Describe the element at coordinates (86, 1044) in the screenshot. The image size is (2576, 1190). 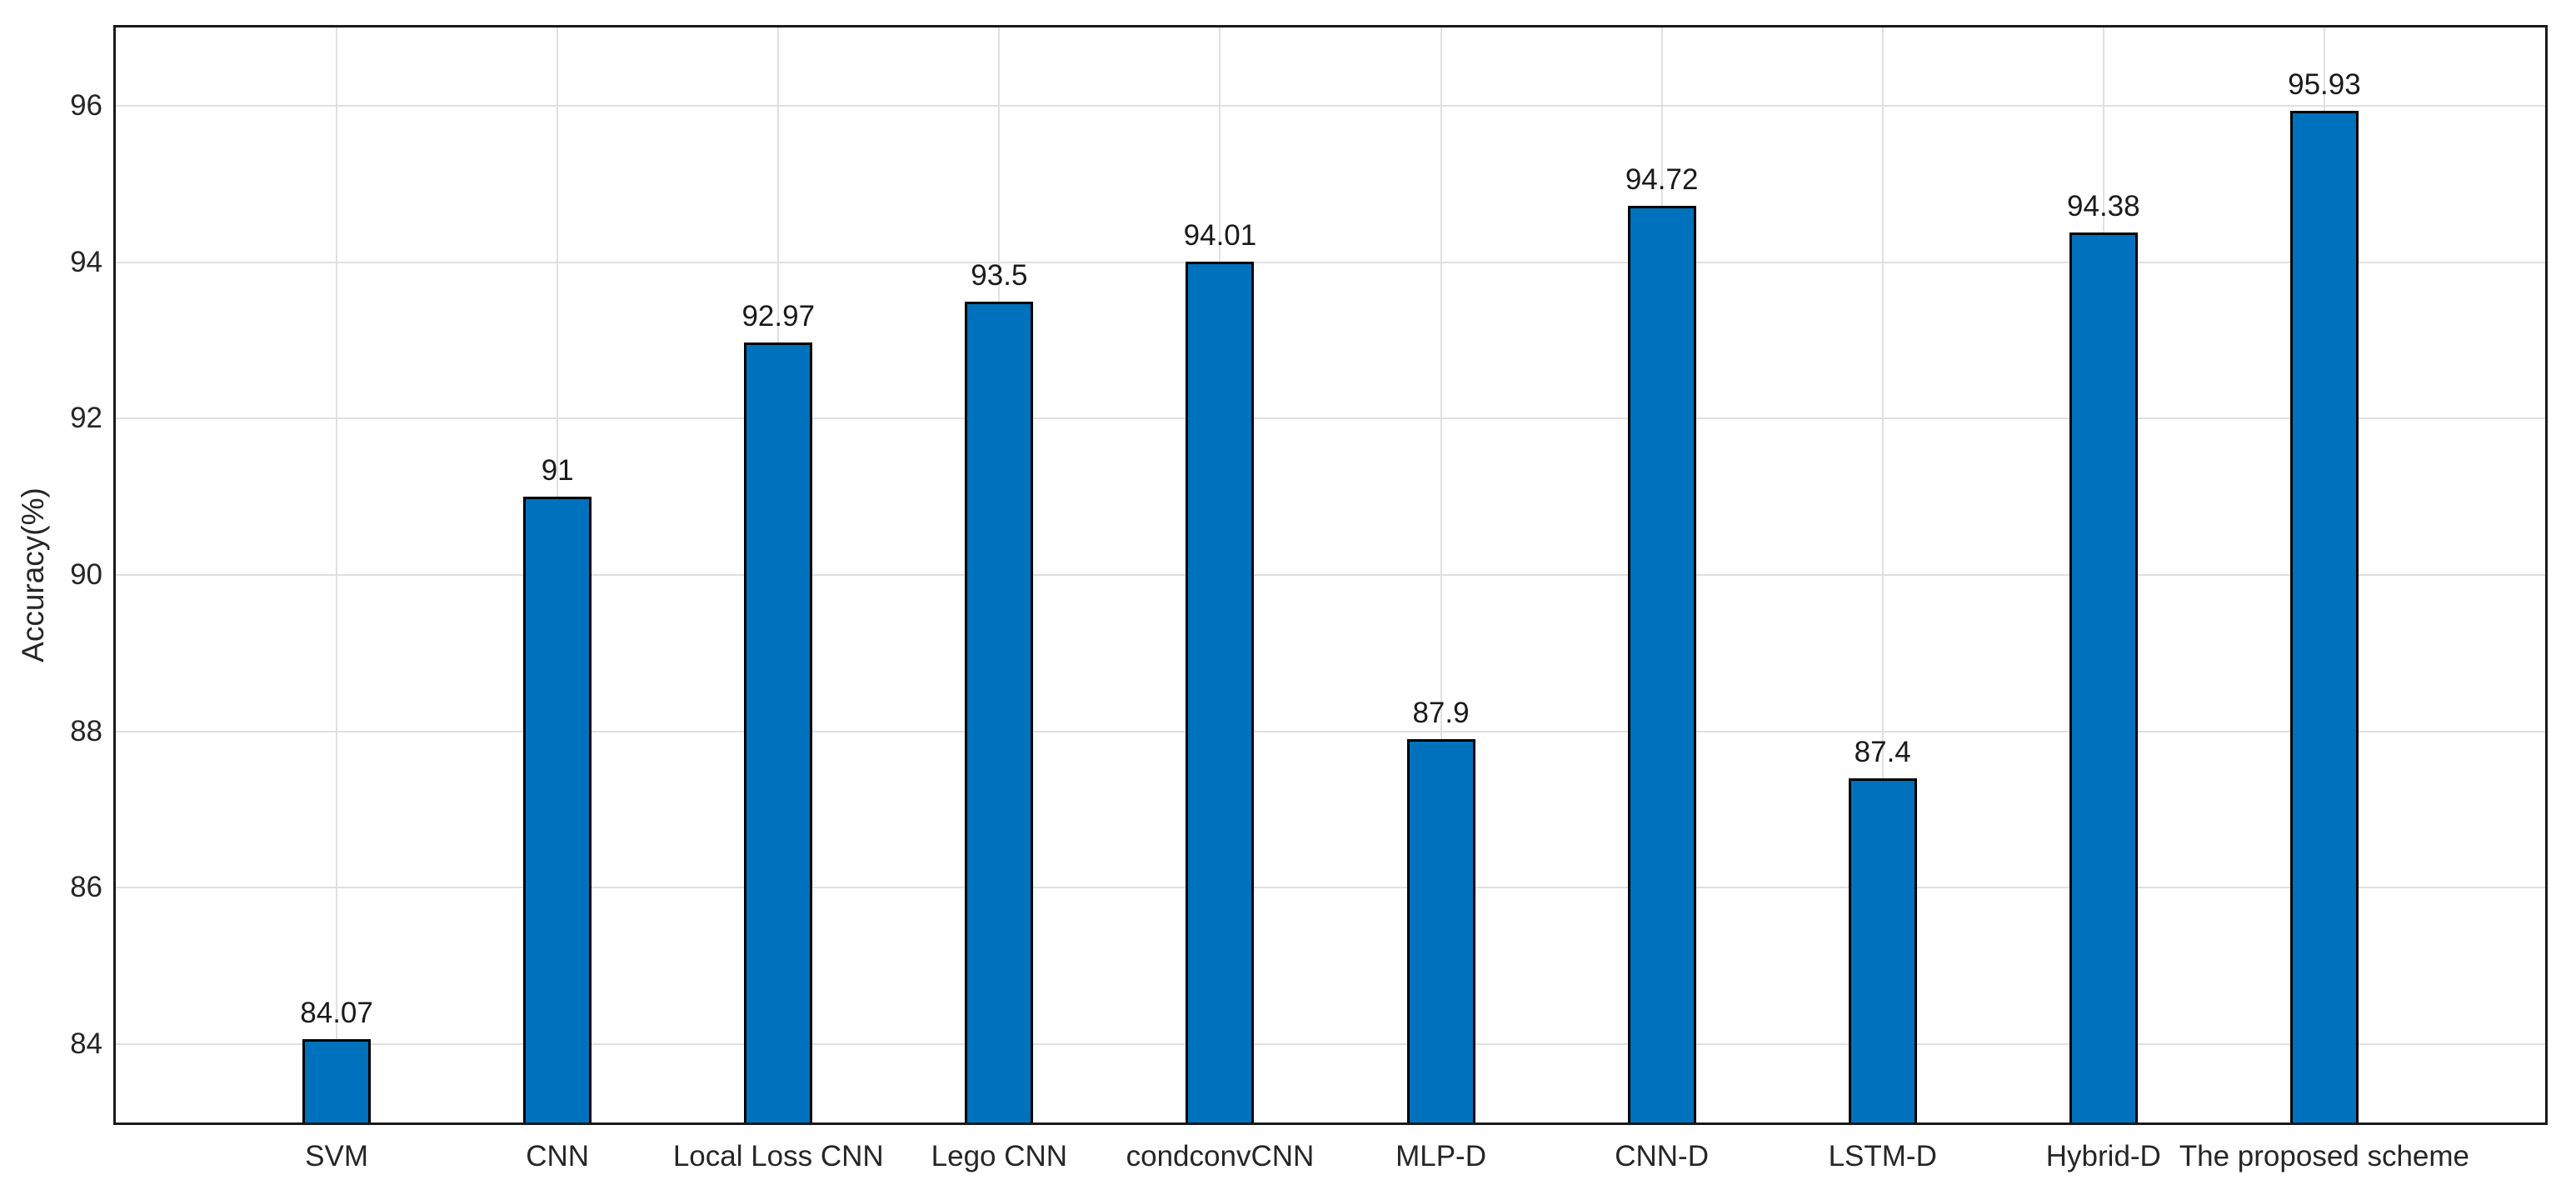
I see `y-tick-label: 84` at that location.